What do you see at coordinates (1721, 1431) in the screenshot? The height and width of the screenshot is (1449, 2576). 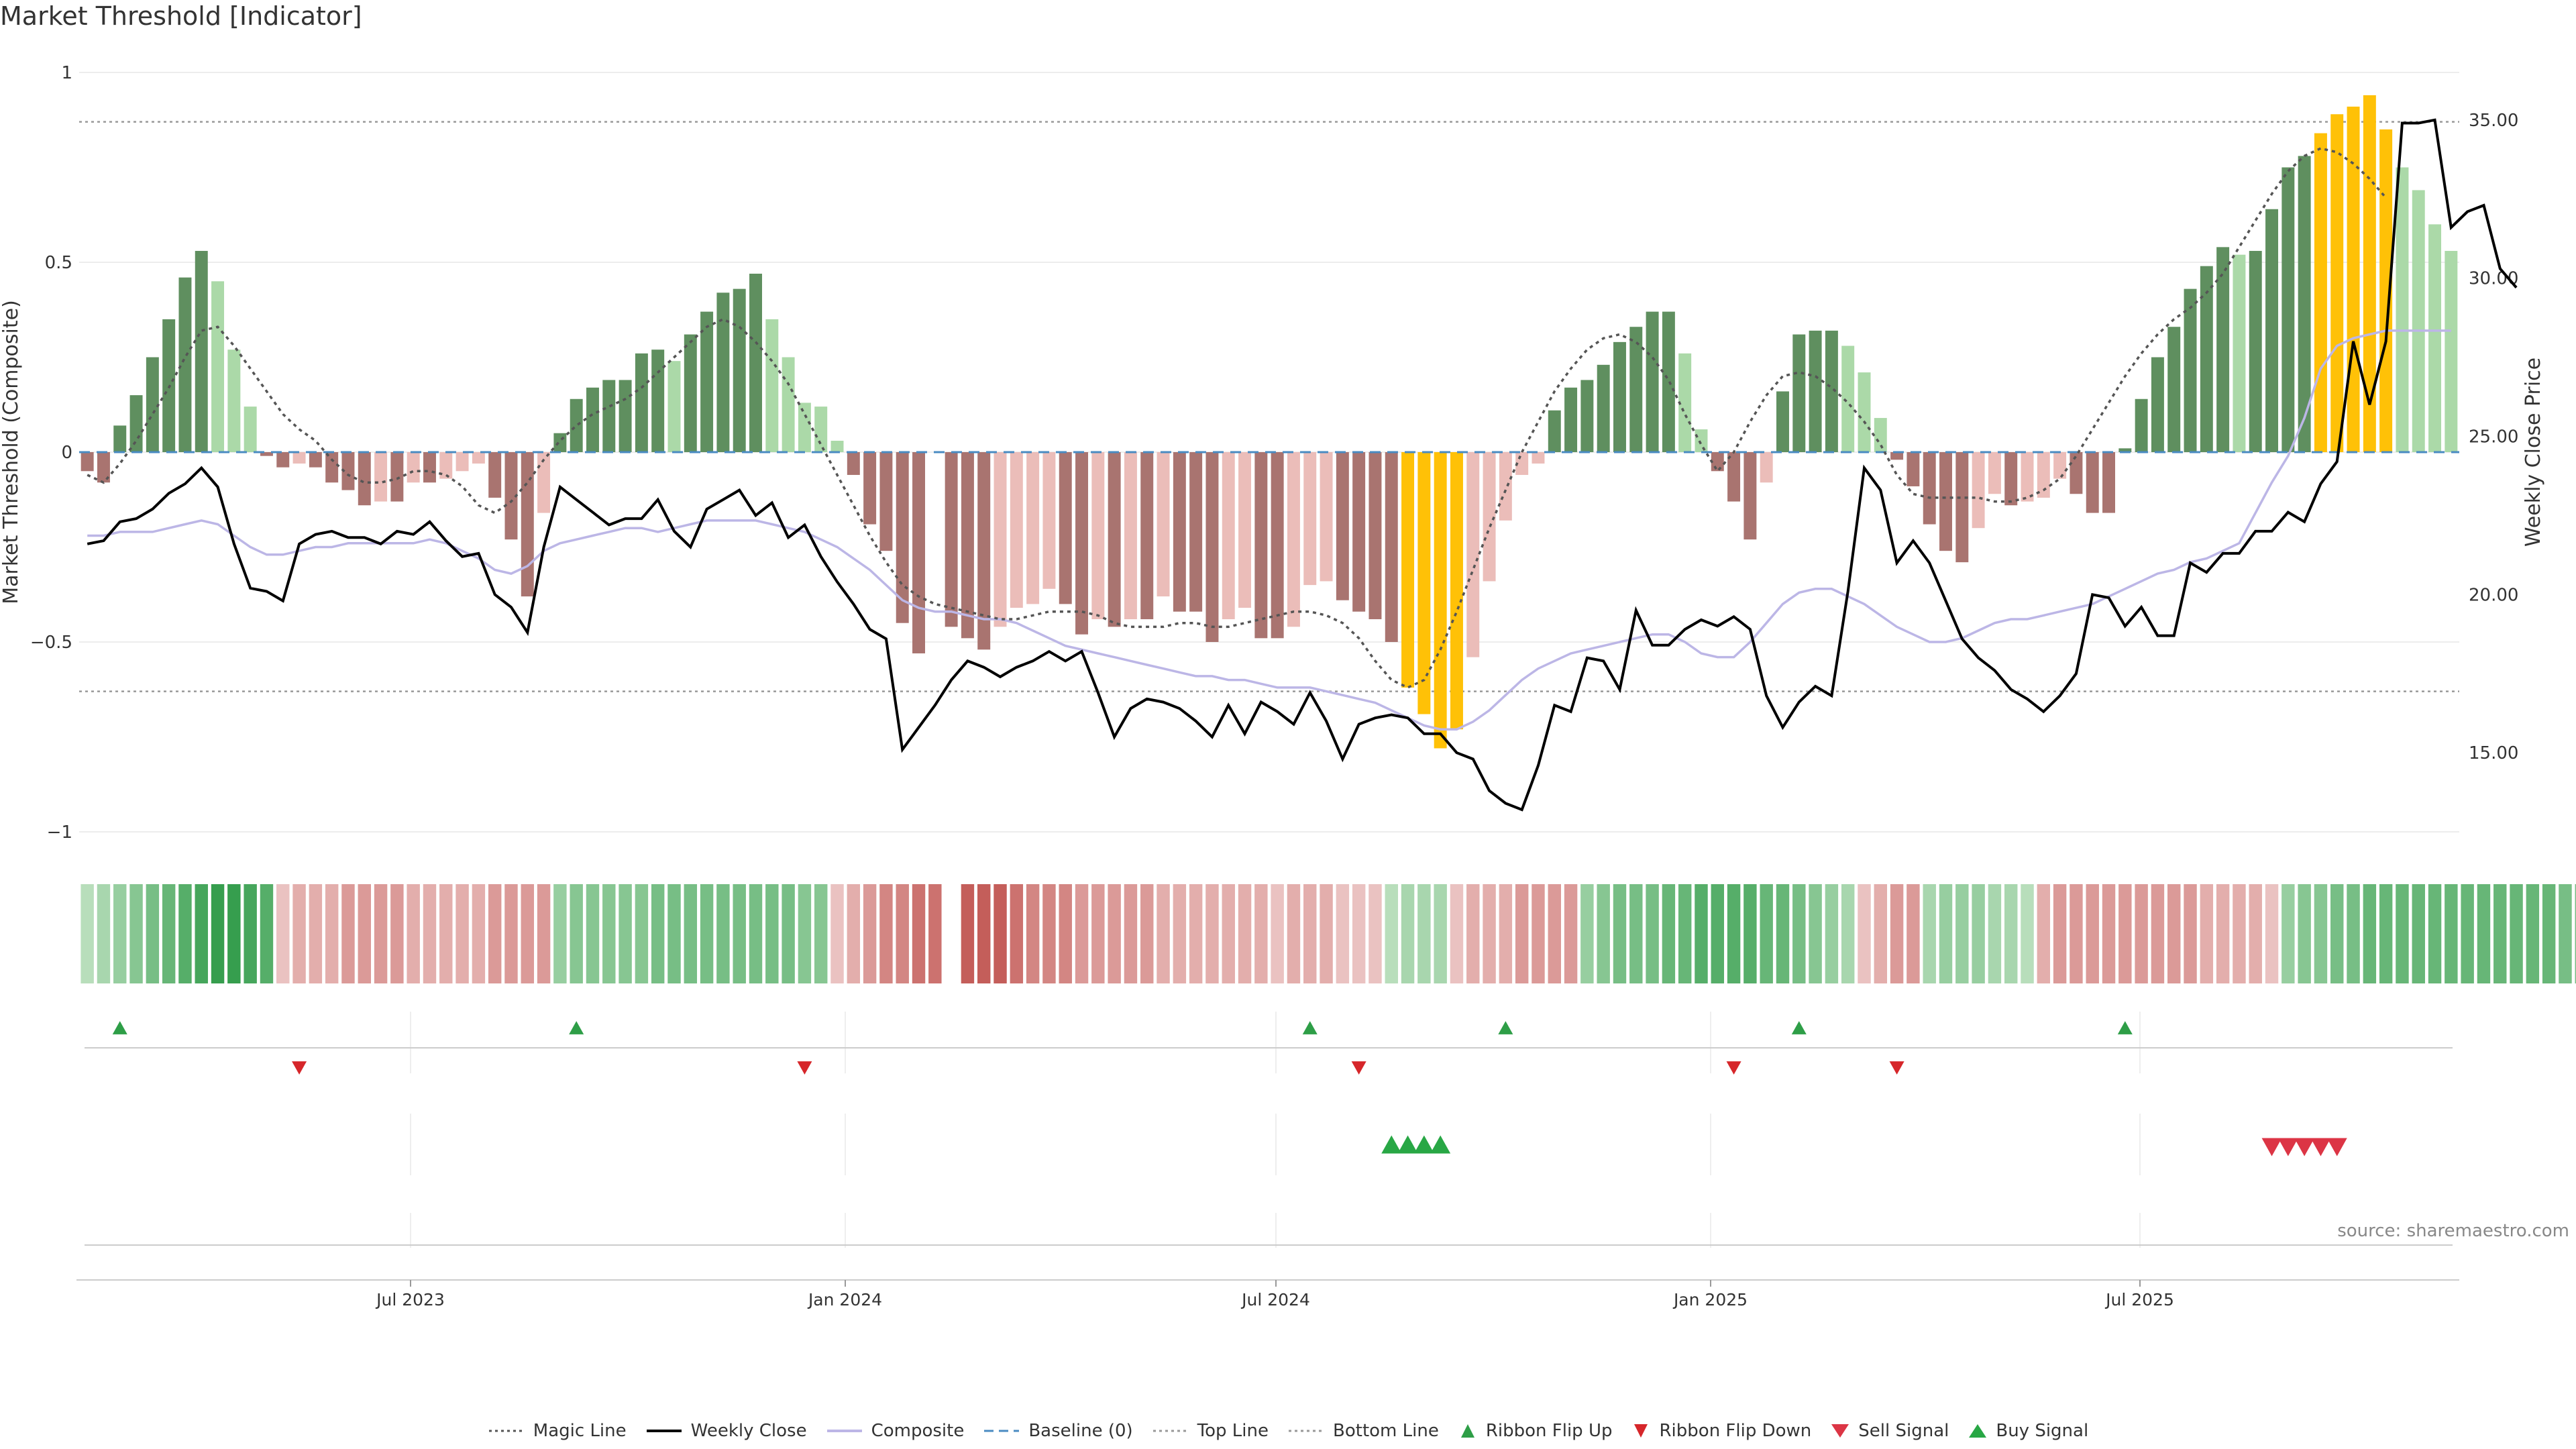 I see `legend-item: Ribbon Flip Down` at bounding box center [1721, 1431].